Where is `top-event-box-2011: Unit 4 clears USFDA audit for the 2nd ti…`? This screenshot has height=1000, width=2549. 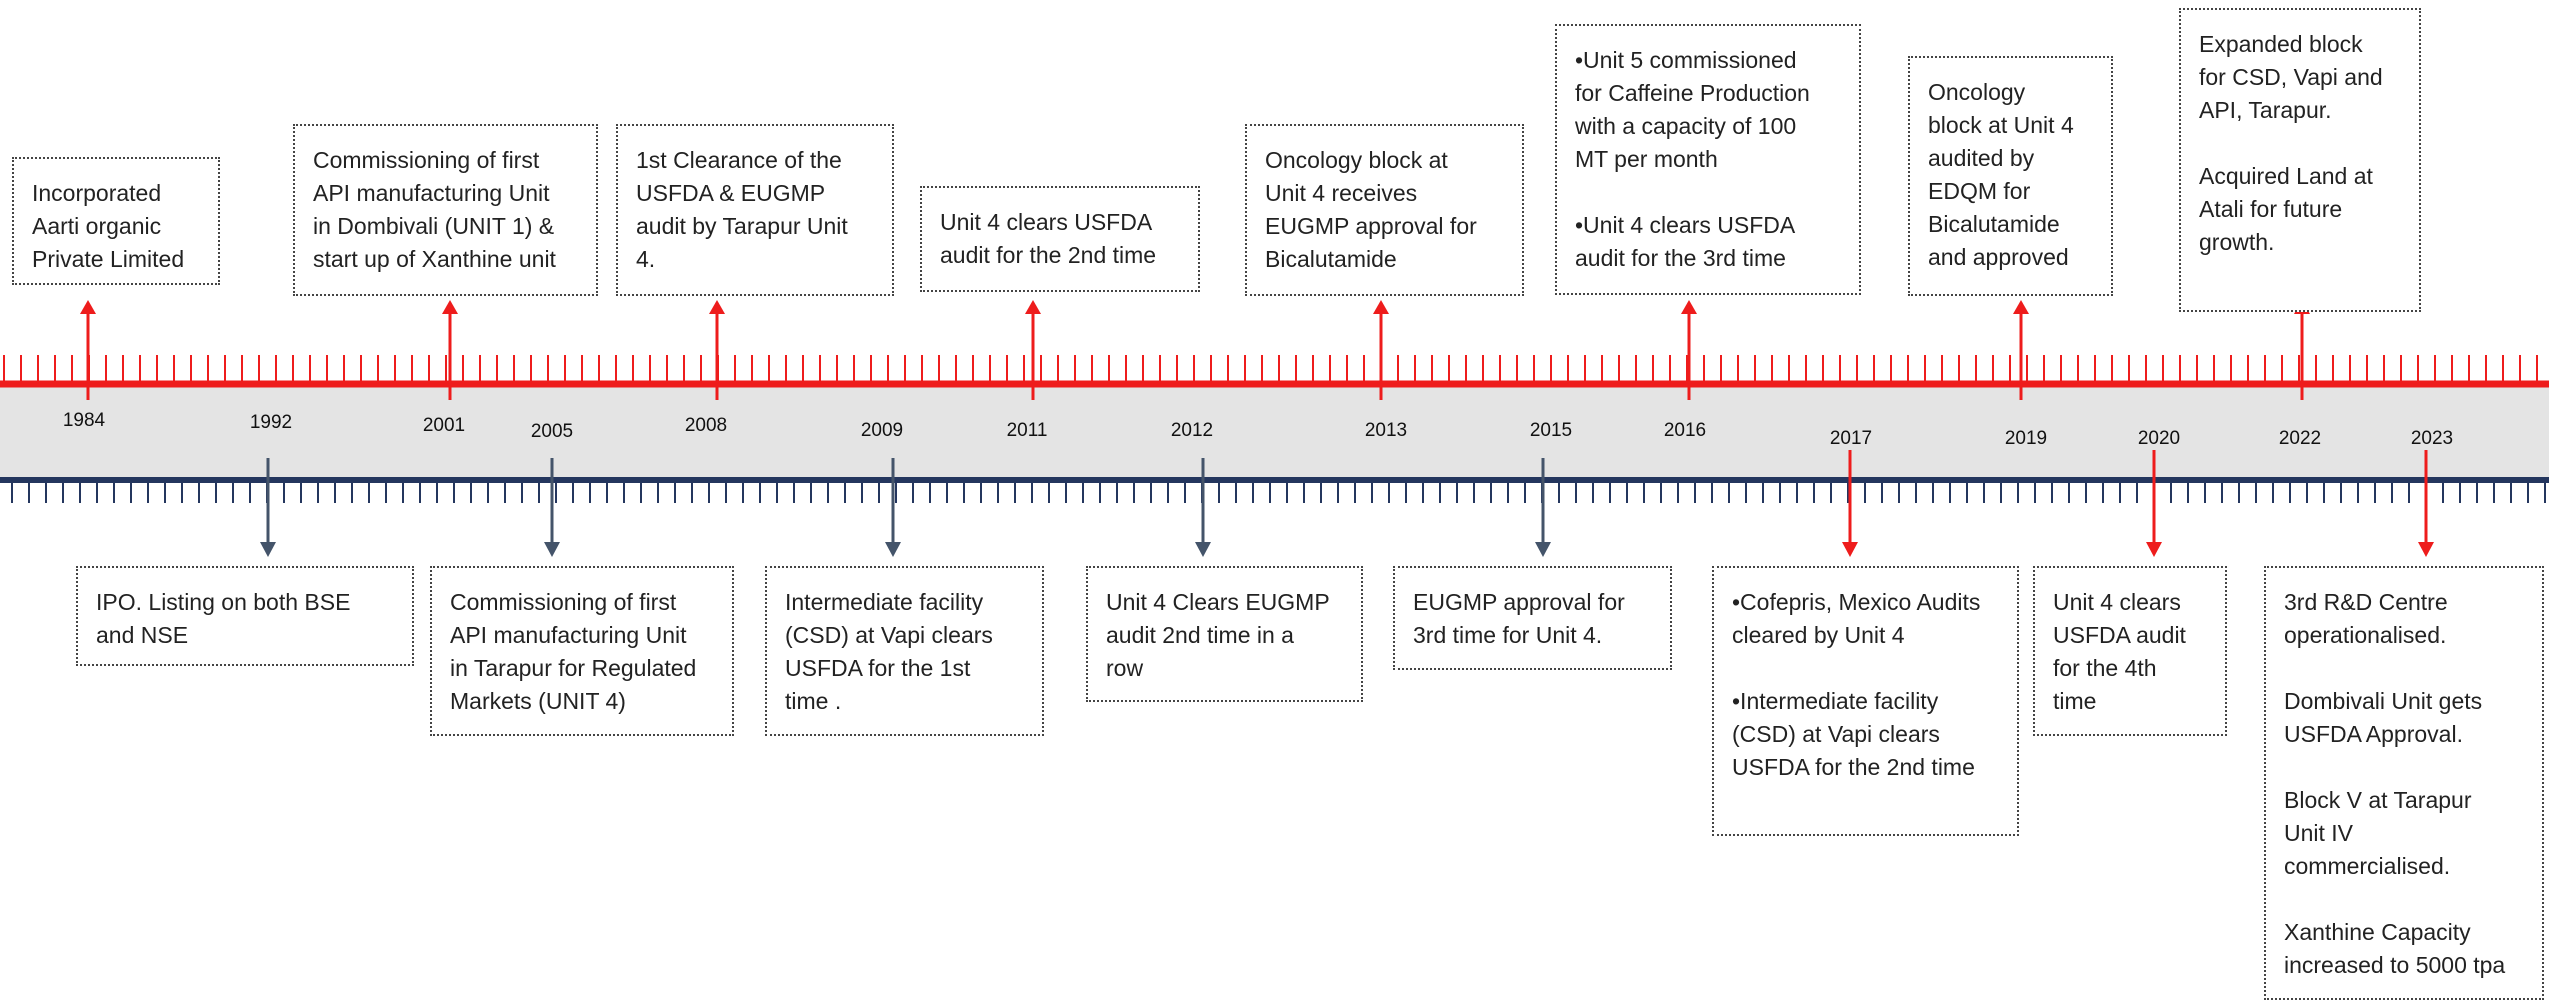
top-event-box-2011: Unit 4 clears USFDA audit for the 2nd ti… is located at coordinates (1060, 239).